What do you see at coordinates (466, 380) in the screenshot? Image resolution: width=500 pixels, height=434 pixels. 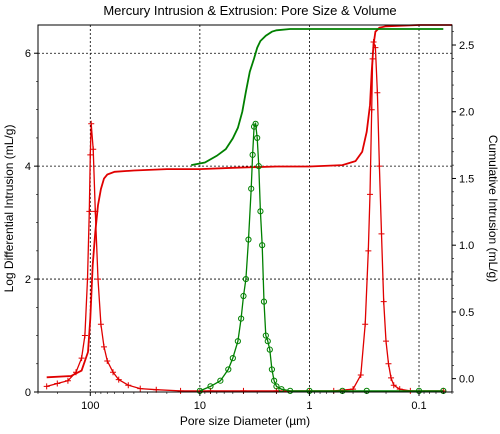 I see `y-right-tick-label: 0.0` at bounding box center [466, 380].